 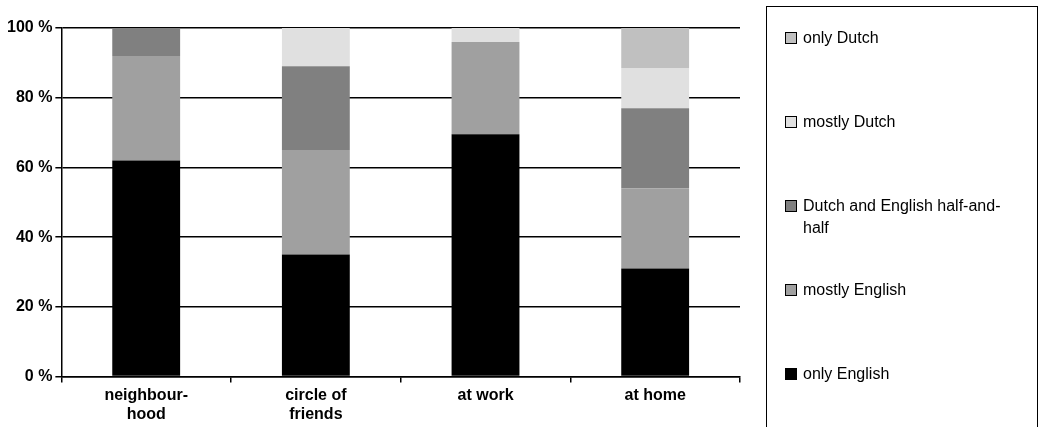 What do you see at coordinates (902, 217) in the screenshot?
I see `legend-label: Dutch and English half-and-half` at bounding box center [902, 217].